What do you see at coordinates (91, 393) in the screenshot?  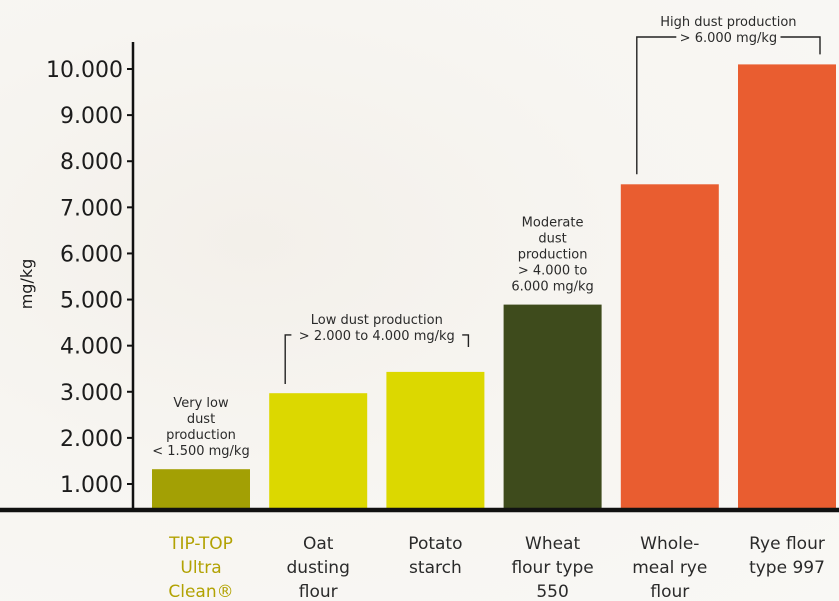 I see `y-tick-label: 3.000` at bounding box center [91, 393].